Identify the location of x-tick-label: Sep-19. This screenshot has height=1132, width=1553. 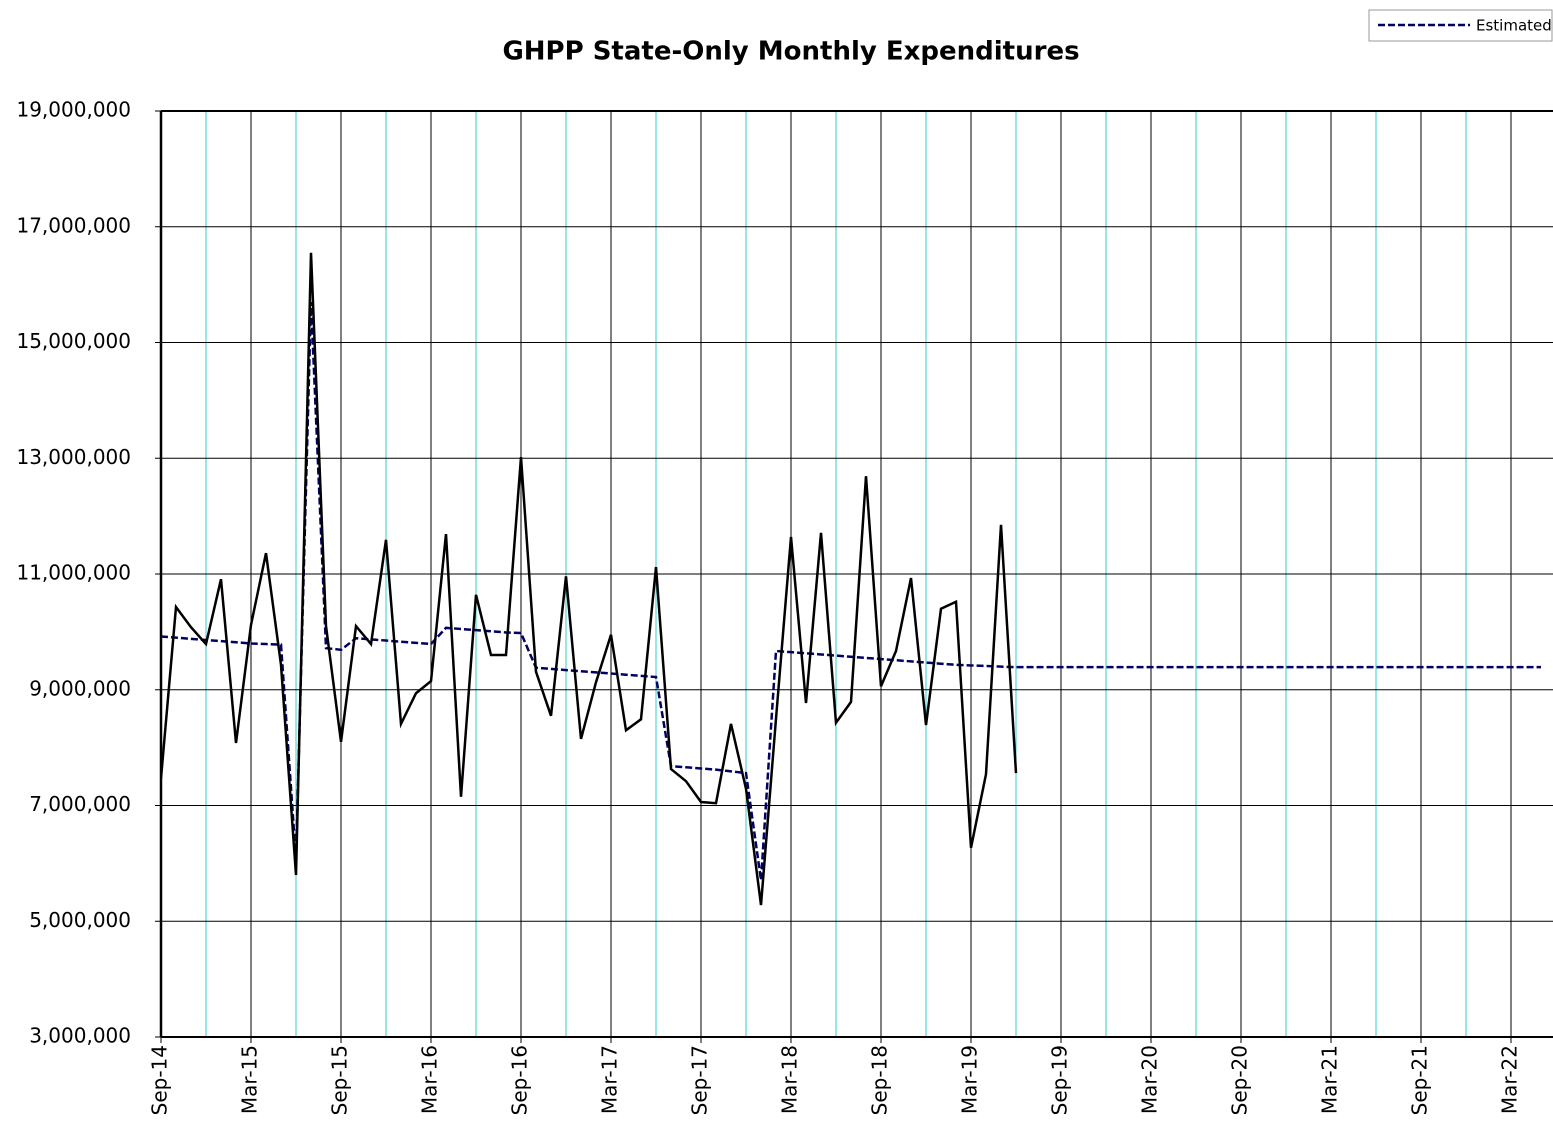
(1060, 1080).